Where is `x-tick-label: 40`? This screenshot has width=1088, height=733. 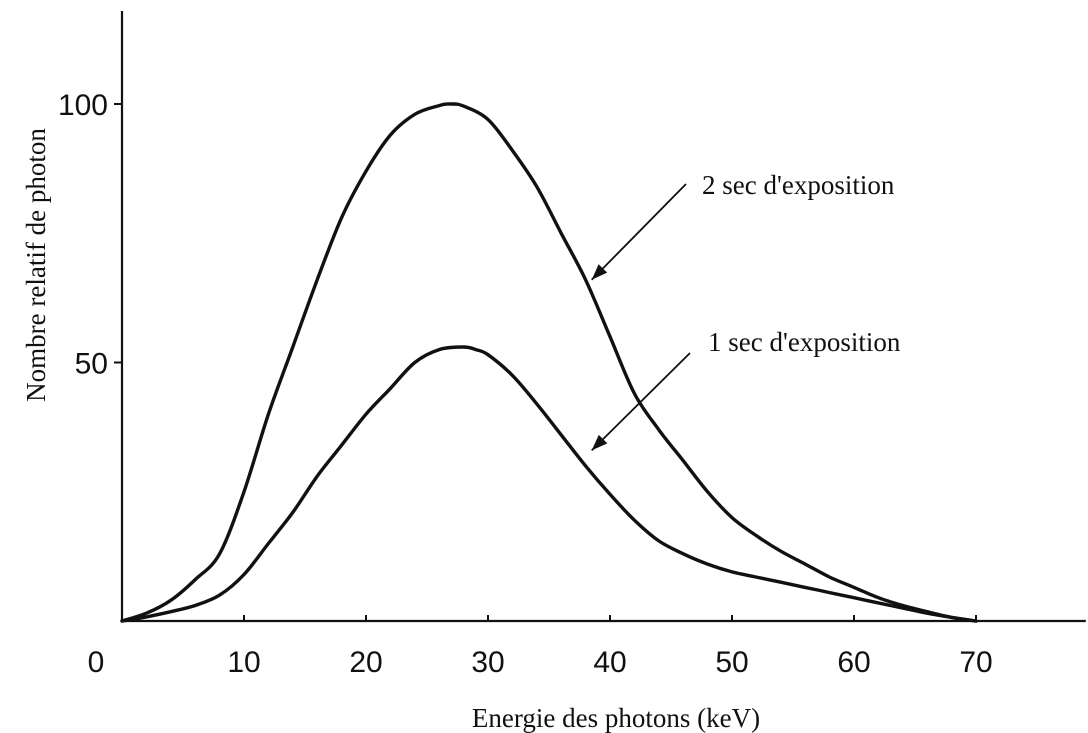
x-tick-label: 40 is located at coordinates (609, 662).